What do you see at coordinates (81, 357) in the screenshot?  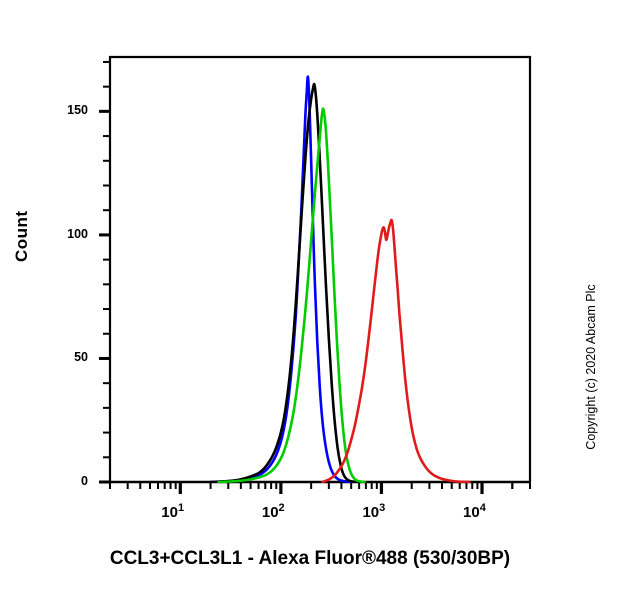 I see `y-tick-label: 50` at bounding box center [81, 357].